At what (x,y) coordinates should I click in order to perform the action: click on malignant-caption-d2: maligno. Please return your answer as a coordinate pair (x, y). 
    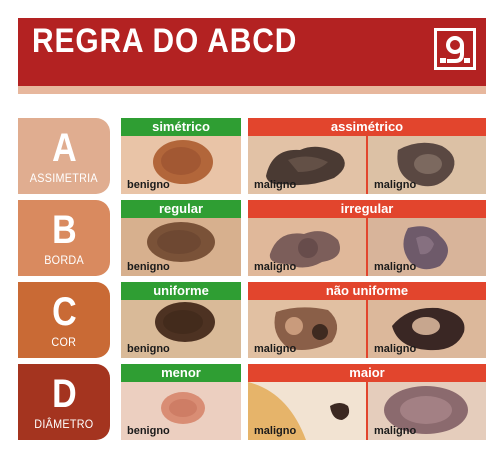
    Looking at the image, I should click on (395, 431).